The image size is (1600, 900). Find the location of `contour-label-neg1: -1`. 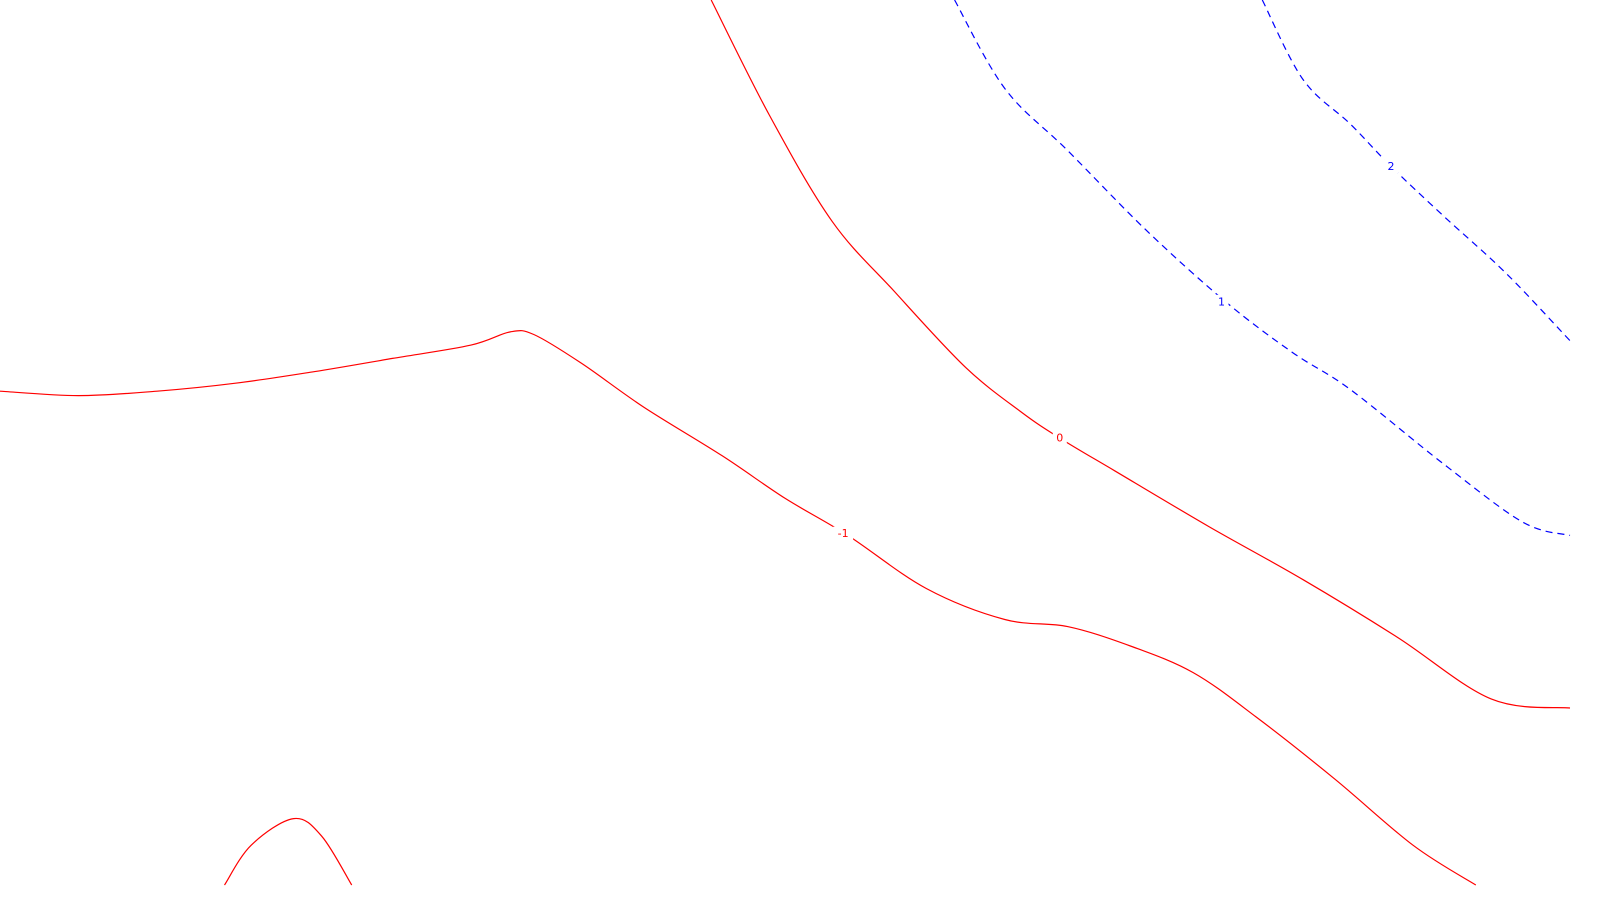

contour-label-neg1: -1 is located at coordinates (843, 533).